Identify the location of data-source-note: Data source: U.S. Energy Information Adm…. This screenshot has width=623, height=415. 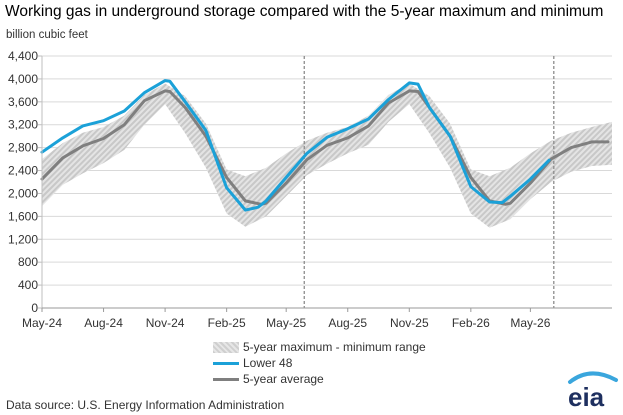
(145, 405).